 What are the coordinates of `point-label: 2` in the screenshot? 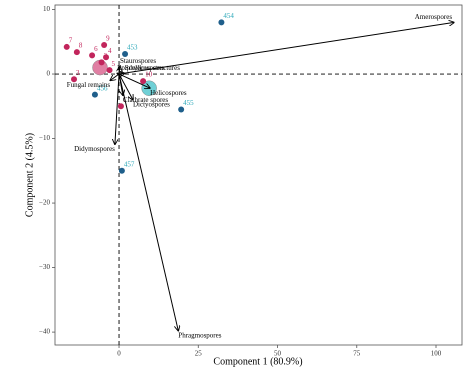 It's located at (106, 56).